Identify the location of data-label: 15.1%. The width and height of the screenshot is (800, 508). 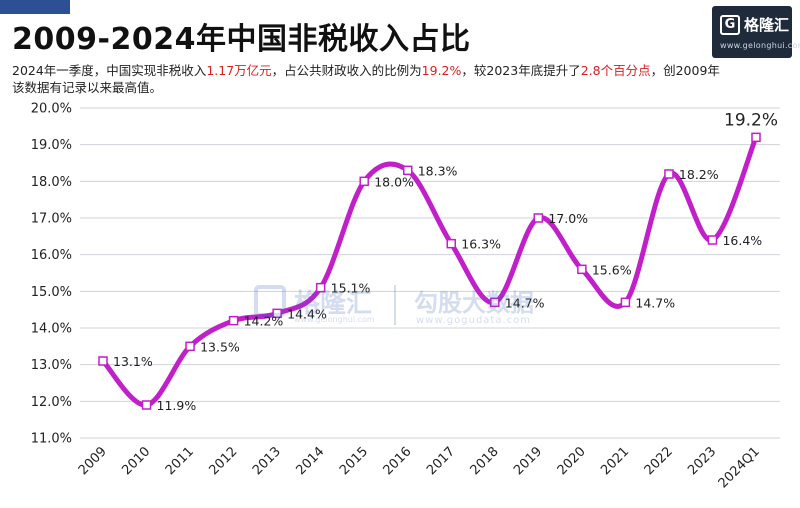
(351, 288).